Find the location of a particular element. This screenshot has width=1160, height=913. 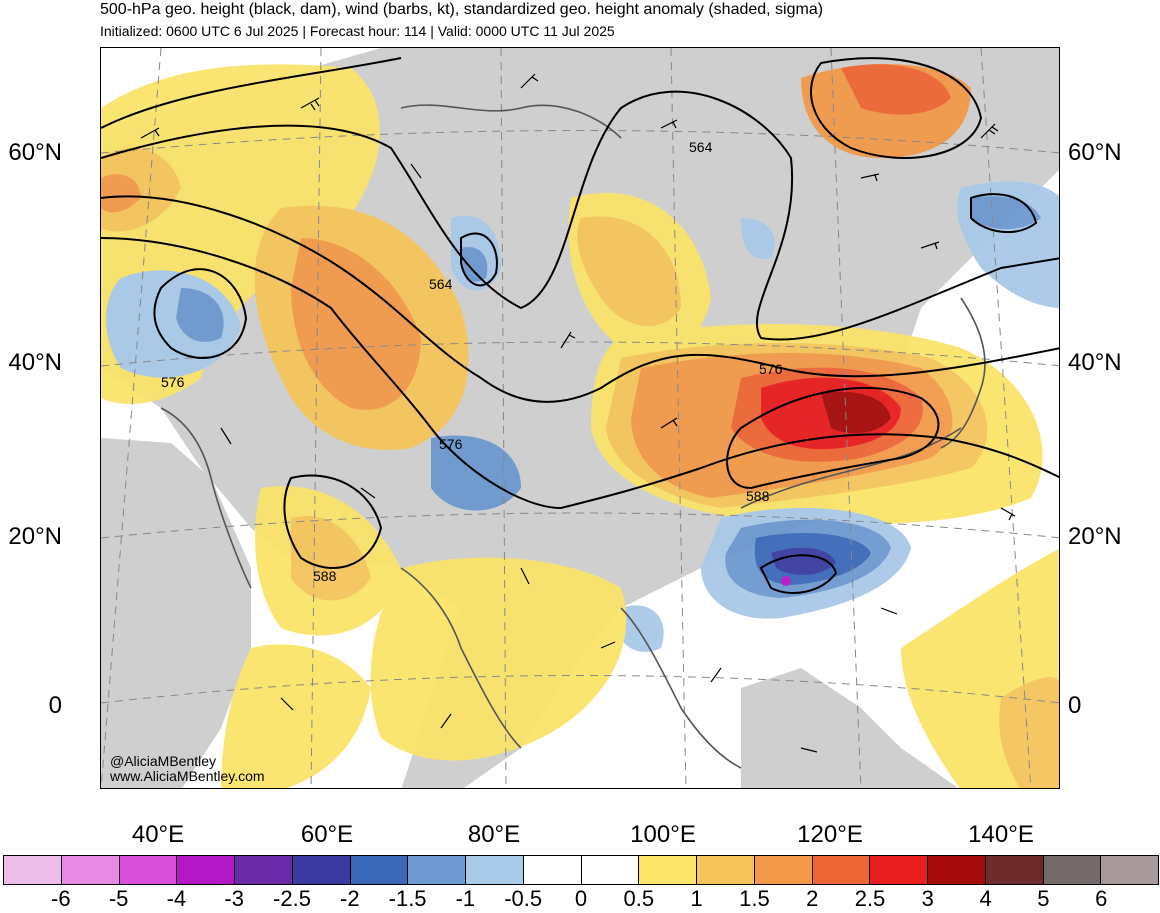

colorbar-tick-label: 3 is located at coordinates (927, 898).